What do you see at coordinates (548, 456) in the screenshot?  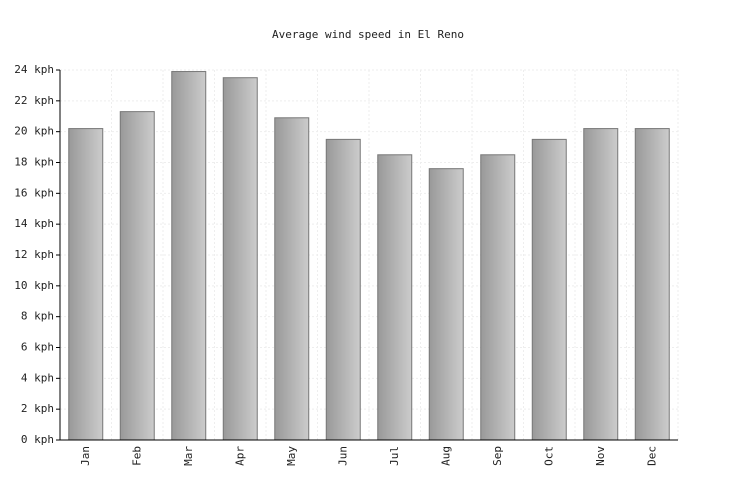 I see `x-tick-label: Oct` at bounding box center [548, 456].